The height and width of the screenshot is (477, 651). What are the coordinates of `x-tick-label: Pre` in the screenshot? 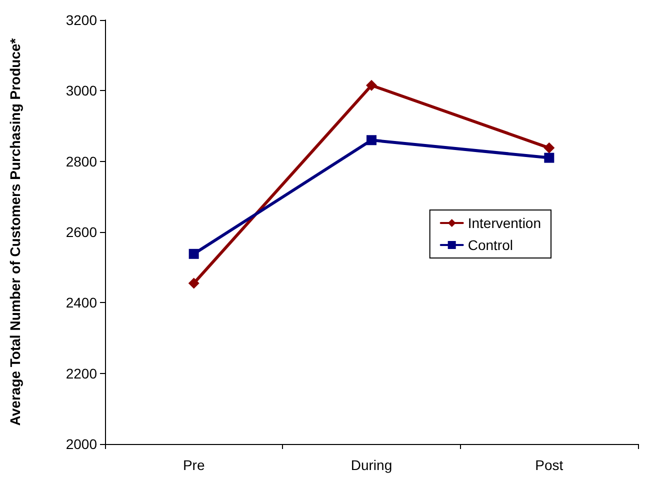 It's located at (193, 465).